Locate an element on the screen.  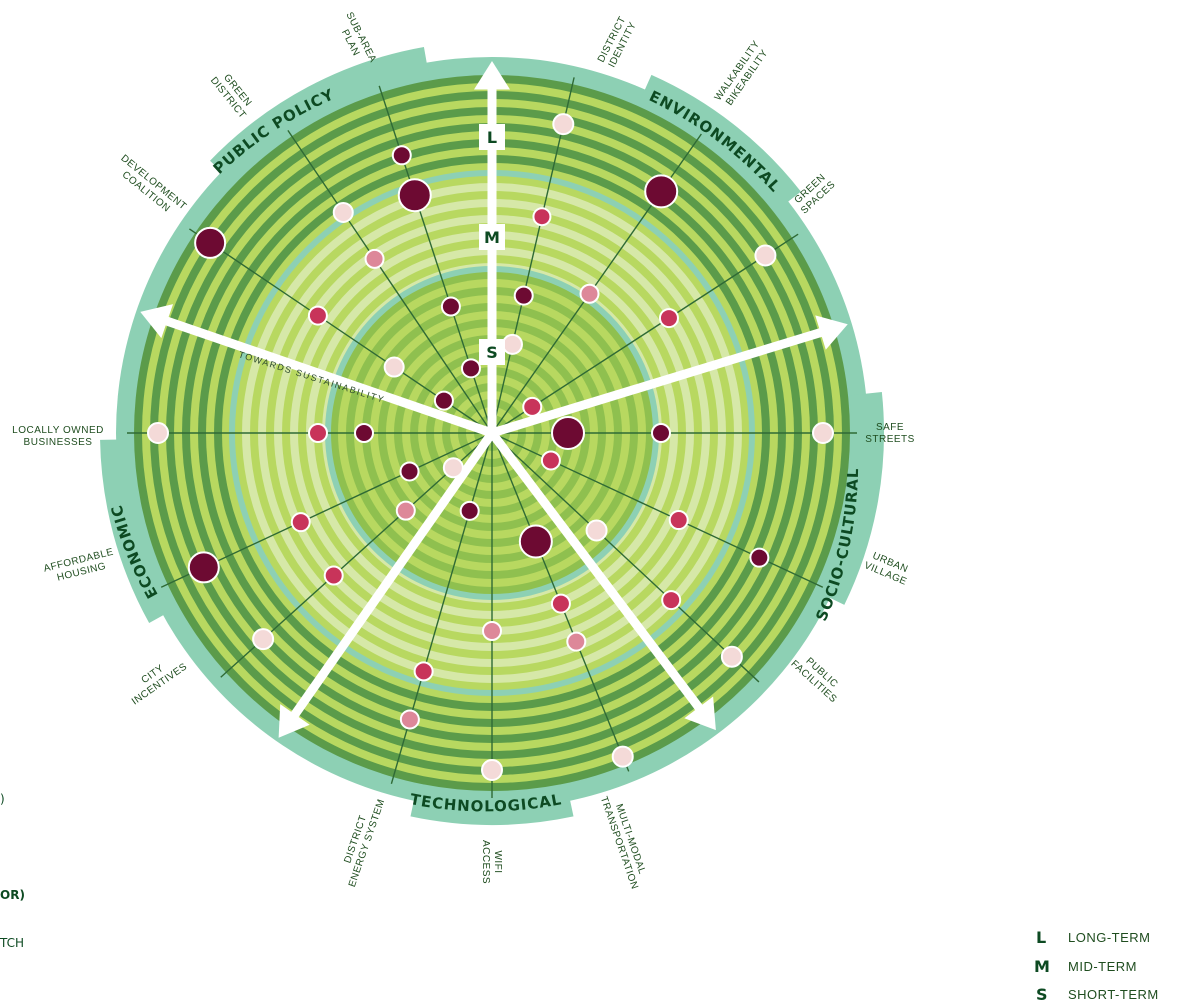
legend-item-short: S SHORT-TERM is located at coordinates (1097, 994).